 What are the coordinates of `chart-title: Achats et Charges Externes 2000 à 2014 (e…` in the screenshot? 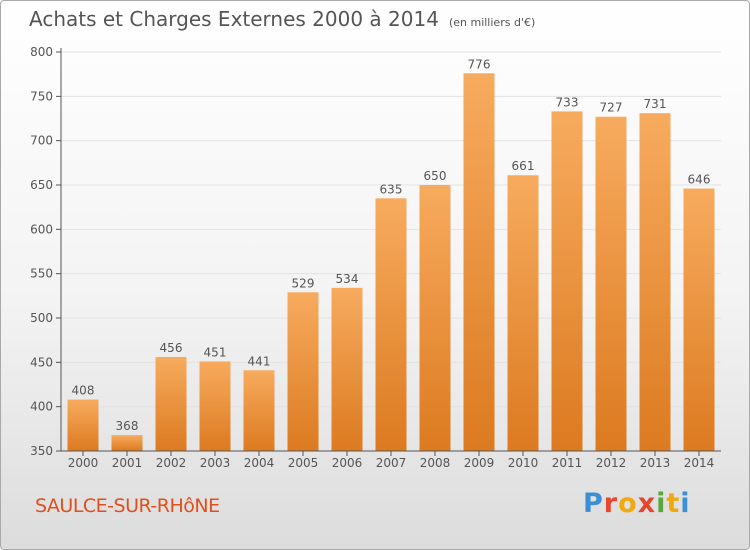 It's located at (282, 19).